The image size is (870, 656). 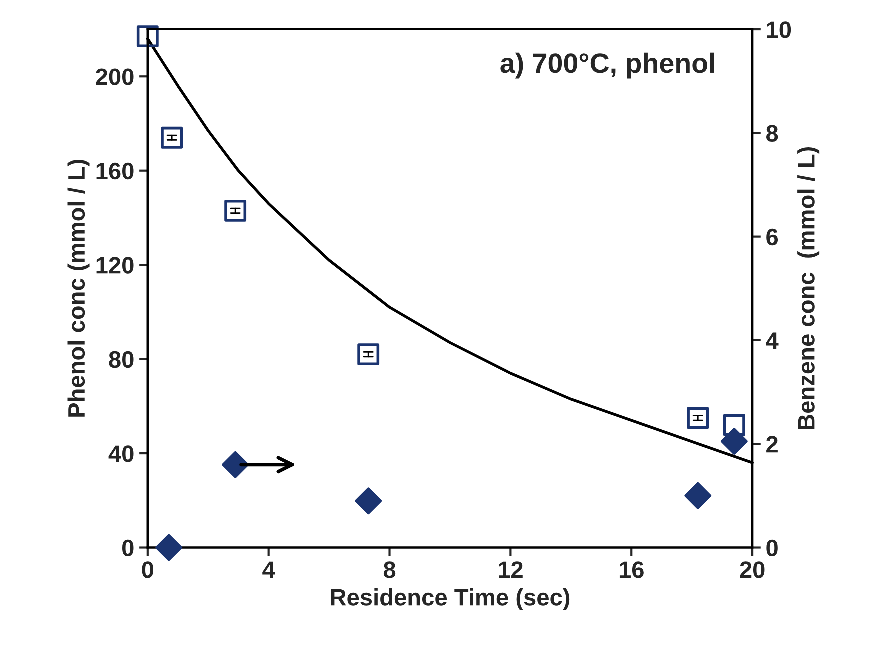 I want to click on y-tick-label: 0, so click(x=128, y=548).